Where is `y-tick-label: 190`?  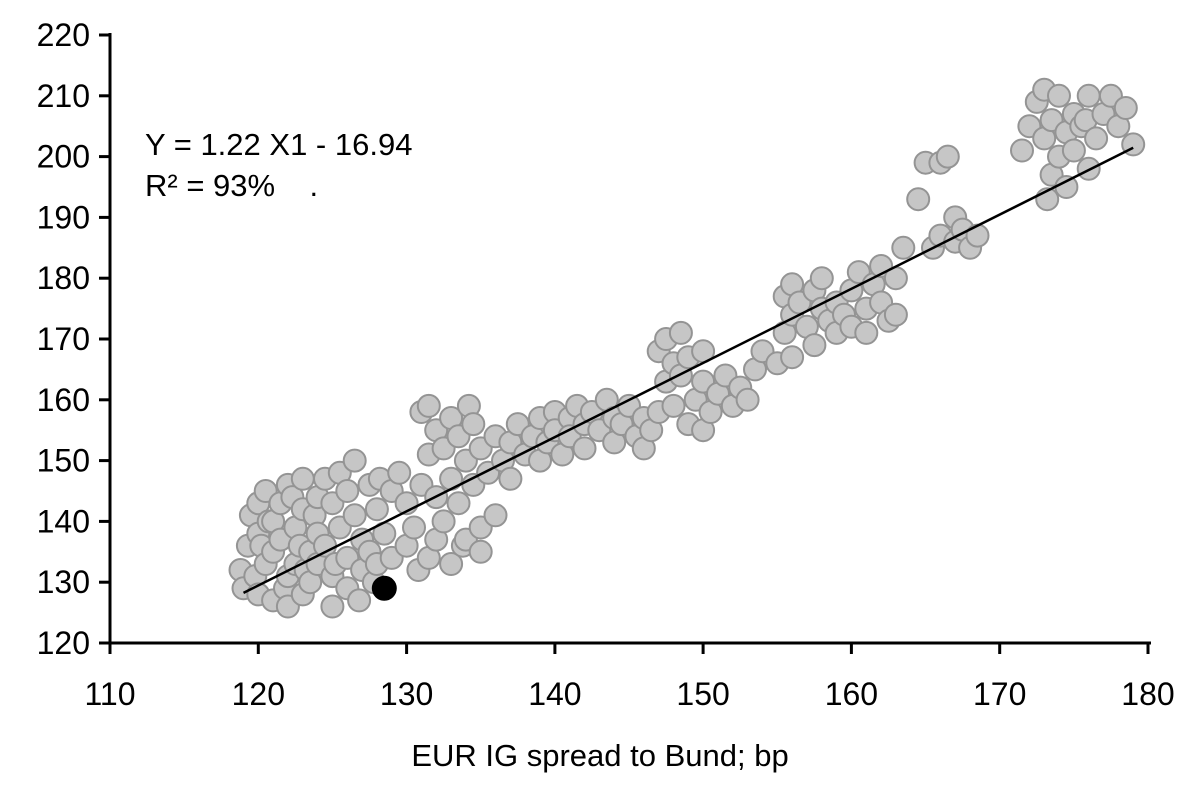
y-tick-label: 190 is located at coordinates (63, 217).